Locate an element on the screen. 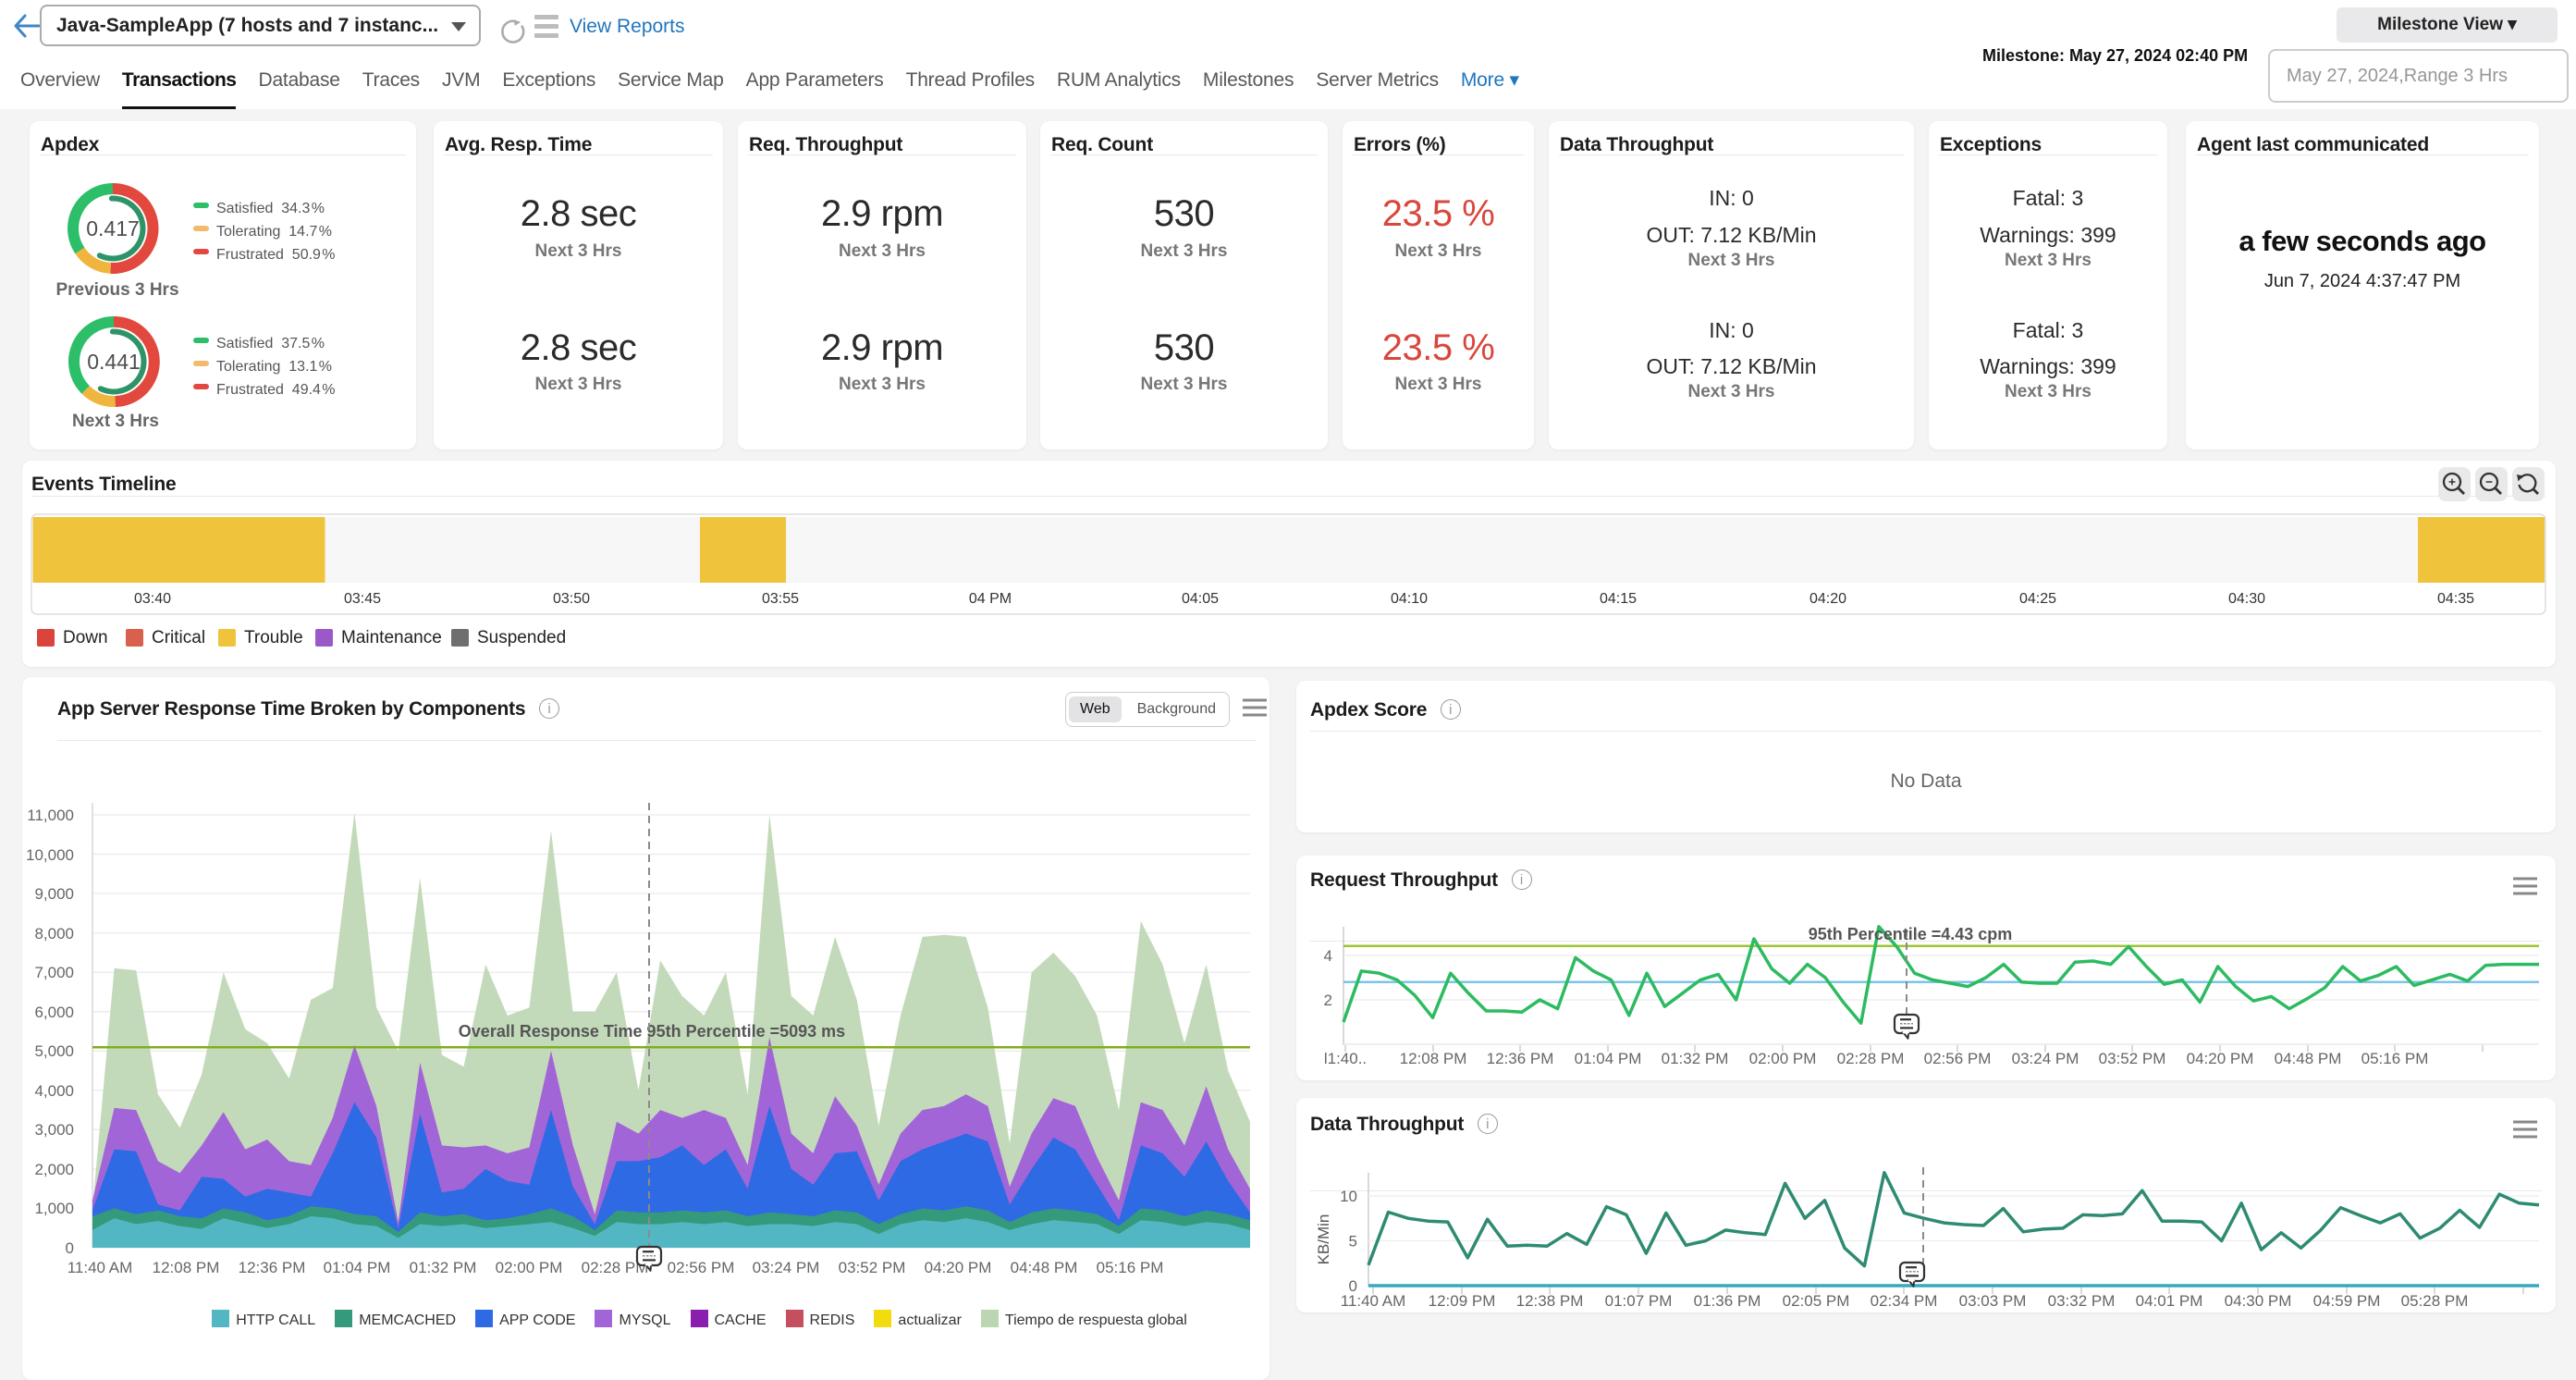 The width and height of the screenshot is (2576, 1380). svg-text: 04:25 is located at coordinates (2038, 599).